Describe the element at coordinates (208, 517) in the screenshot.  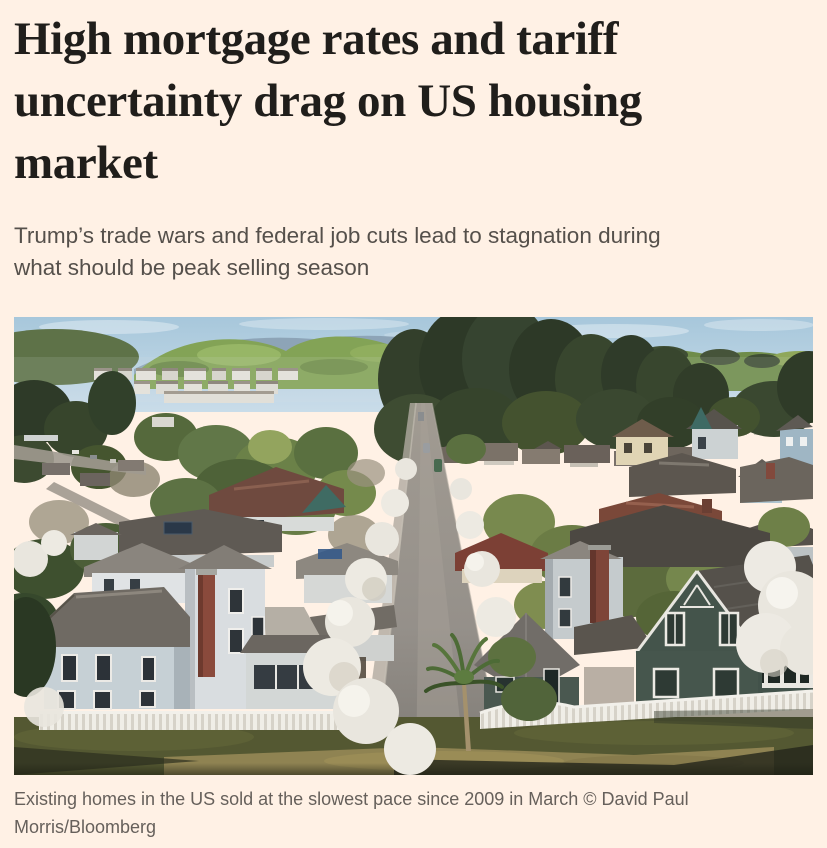
I see `mid-left-houses` at that location.